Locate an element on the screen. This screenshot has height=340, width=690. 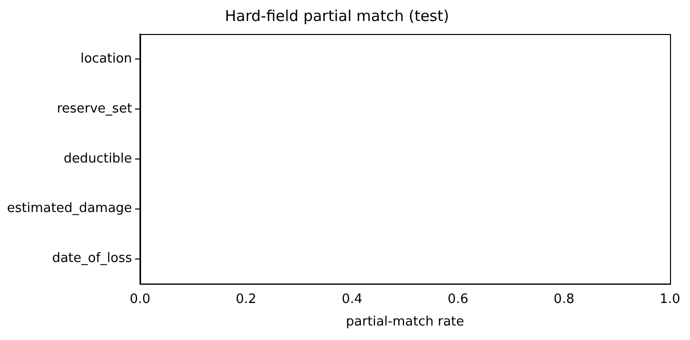
y-tick-label: date_of_loss is located at coordinates (92, 258).